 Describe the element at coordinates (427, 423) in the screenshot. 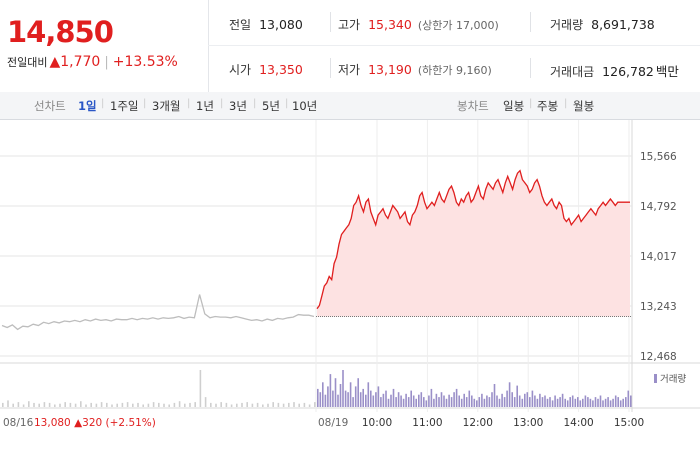

I see `x-tick-label: 11:00` at that location.